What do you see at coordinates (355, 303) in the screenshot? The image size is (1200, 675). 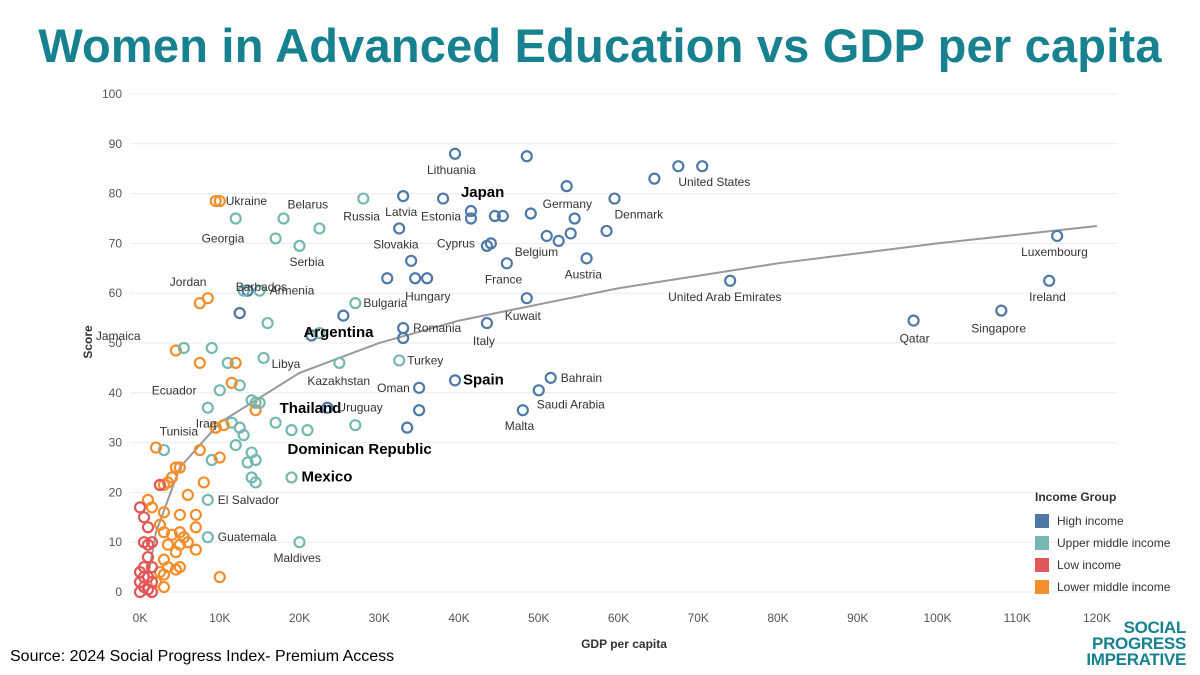 I see `data-point-bulgaria` at bounding box center [355, 303].